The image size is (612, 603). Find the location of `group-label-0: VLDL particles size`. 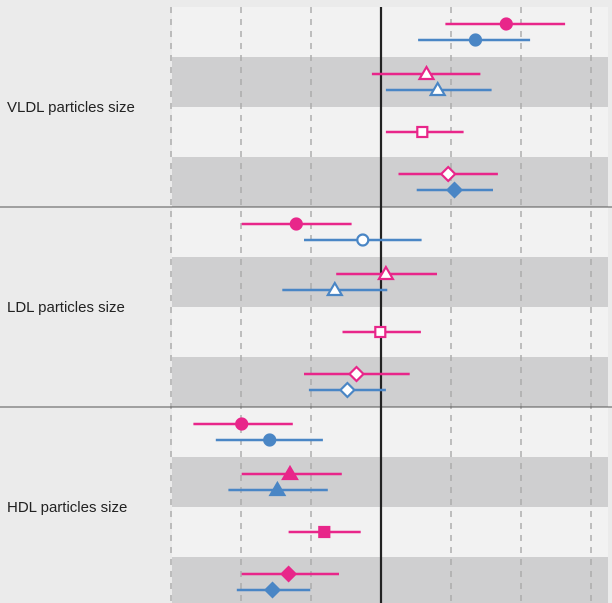

group-label-0: VLDL particles size is located at coordinates (71, 107).